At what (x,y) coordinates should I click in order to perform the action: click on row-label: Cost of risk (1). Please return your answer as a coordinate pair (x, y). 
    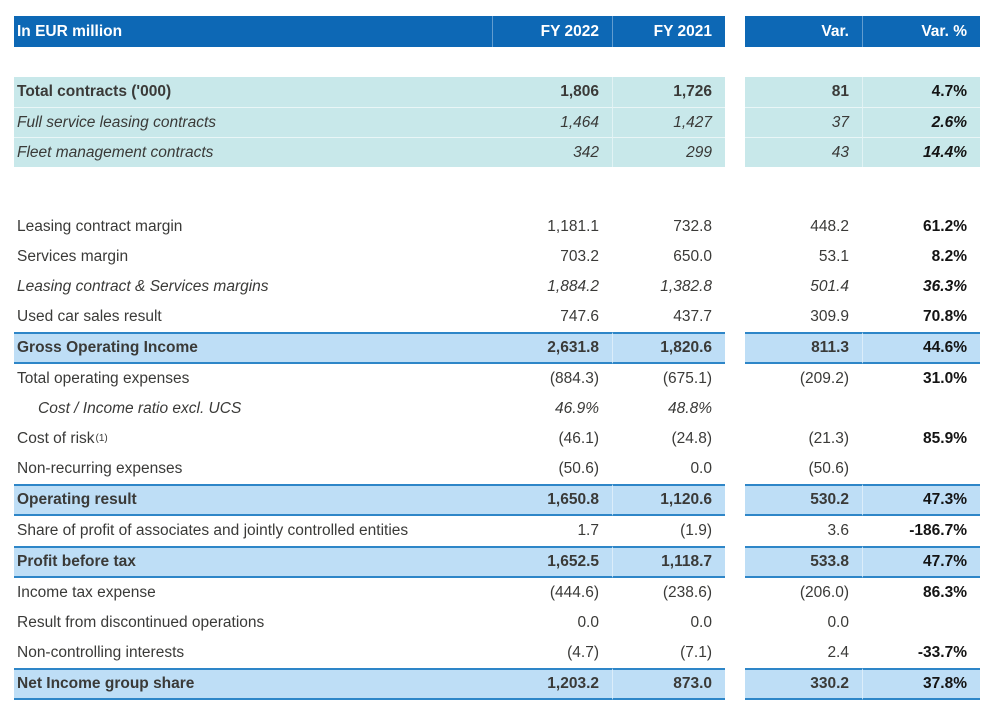
    Looking at the image, I should click on (62, 438).